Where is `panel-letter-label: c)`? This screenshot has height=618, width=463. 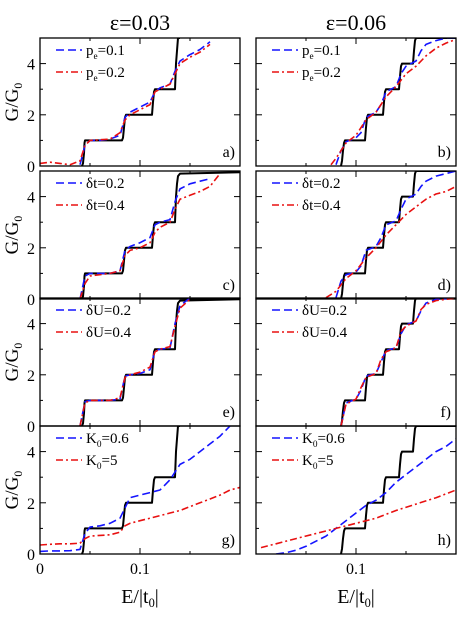
panel-letter-label: c) is located at coordinates (229, 285).